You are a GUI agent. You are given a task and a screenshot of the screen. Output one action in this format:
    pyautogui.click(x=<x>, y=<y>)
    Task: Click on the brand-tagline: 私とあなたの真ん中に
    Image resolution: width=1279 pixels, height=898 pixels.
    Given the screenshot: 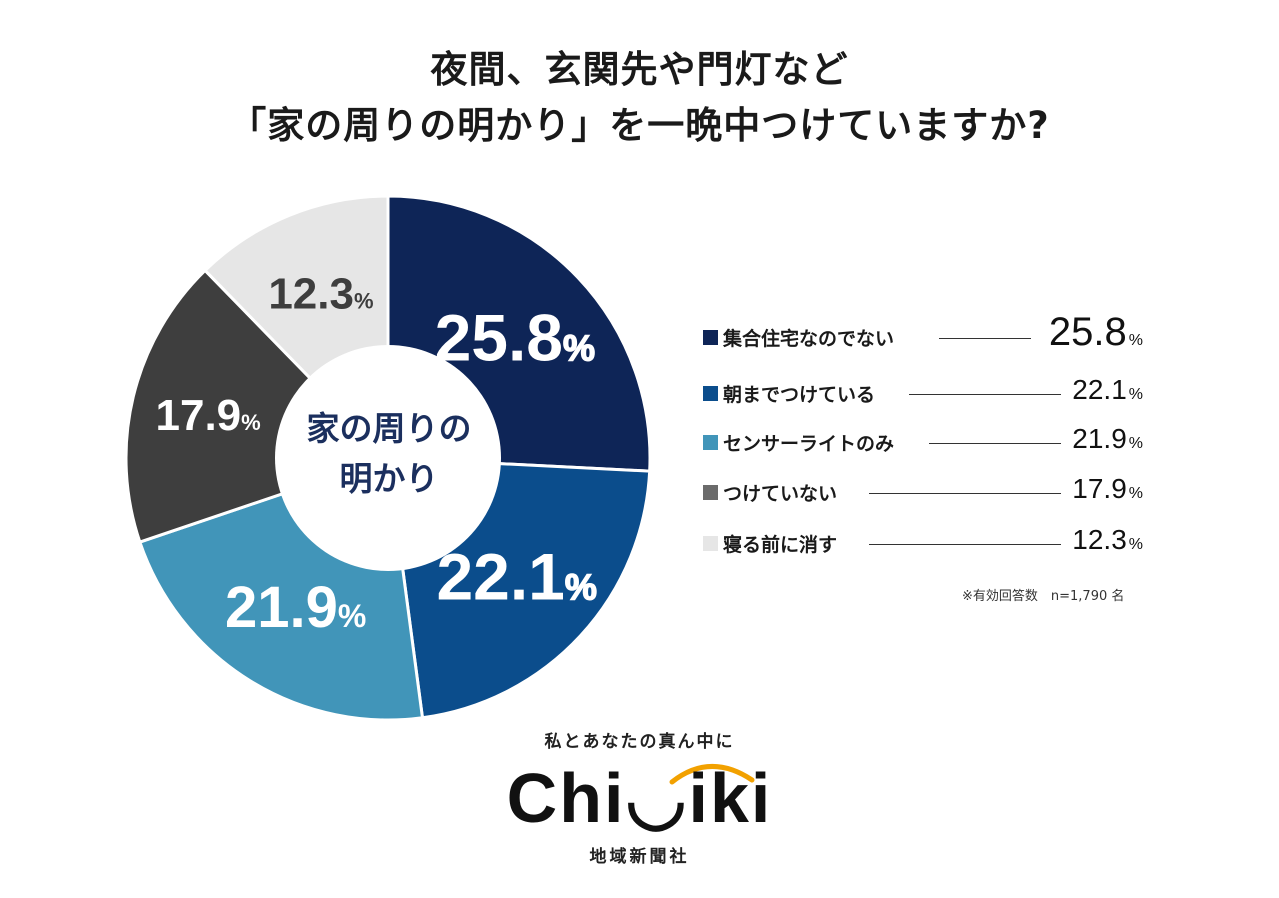 What is the action you would take?
    pyautogui.click(x=639, y=742)
    